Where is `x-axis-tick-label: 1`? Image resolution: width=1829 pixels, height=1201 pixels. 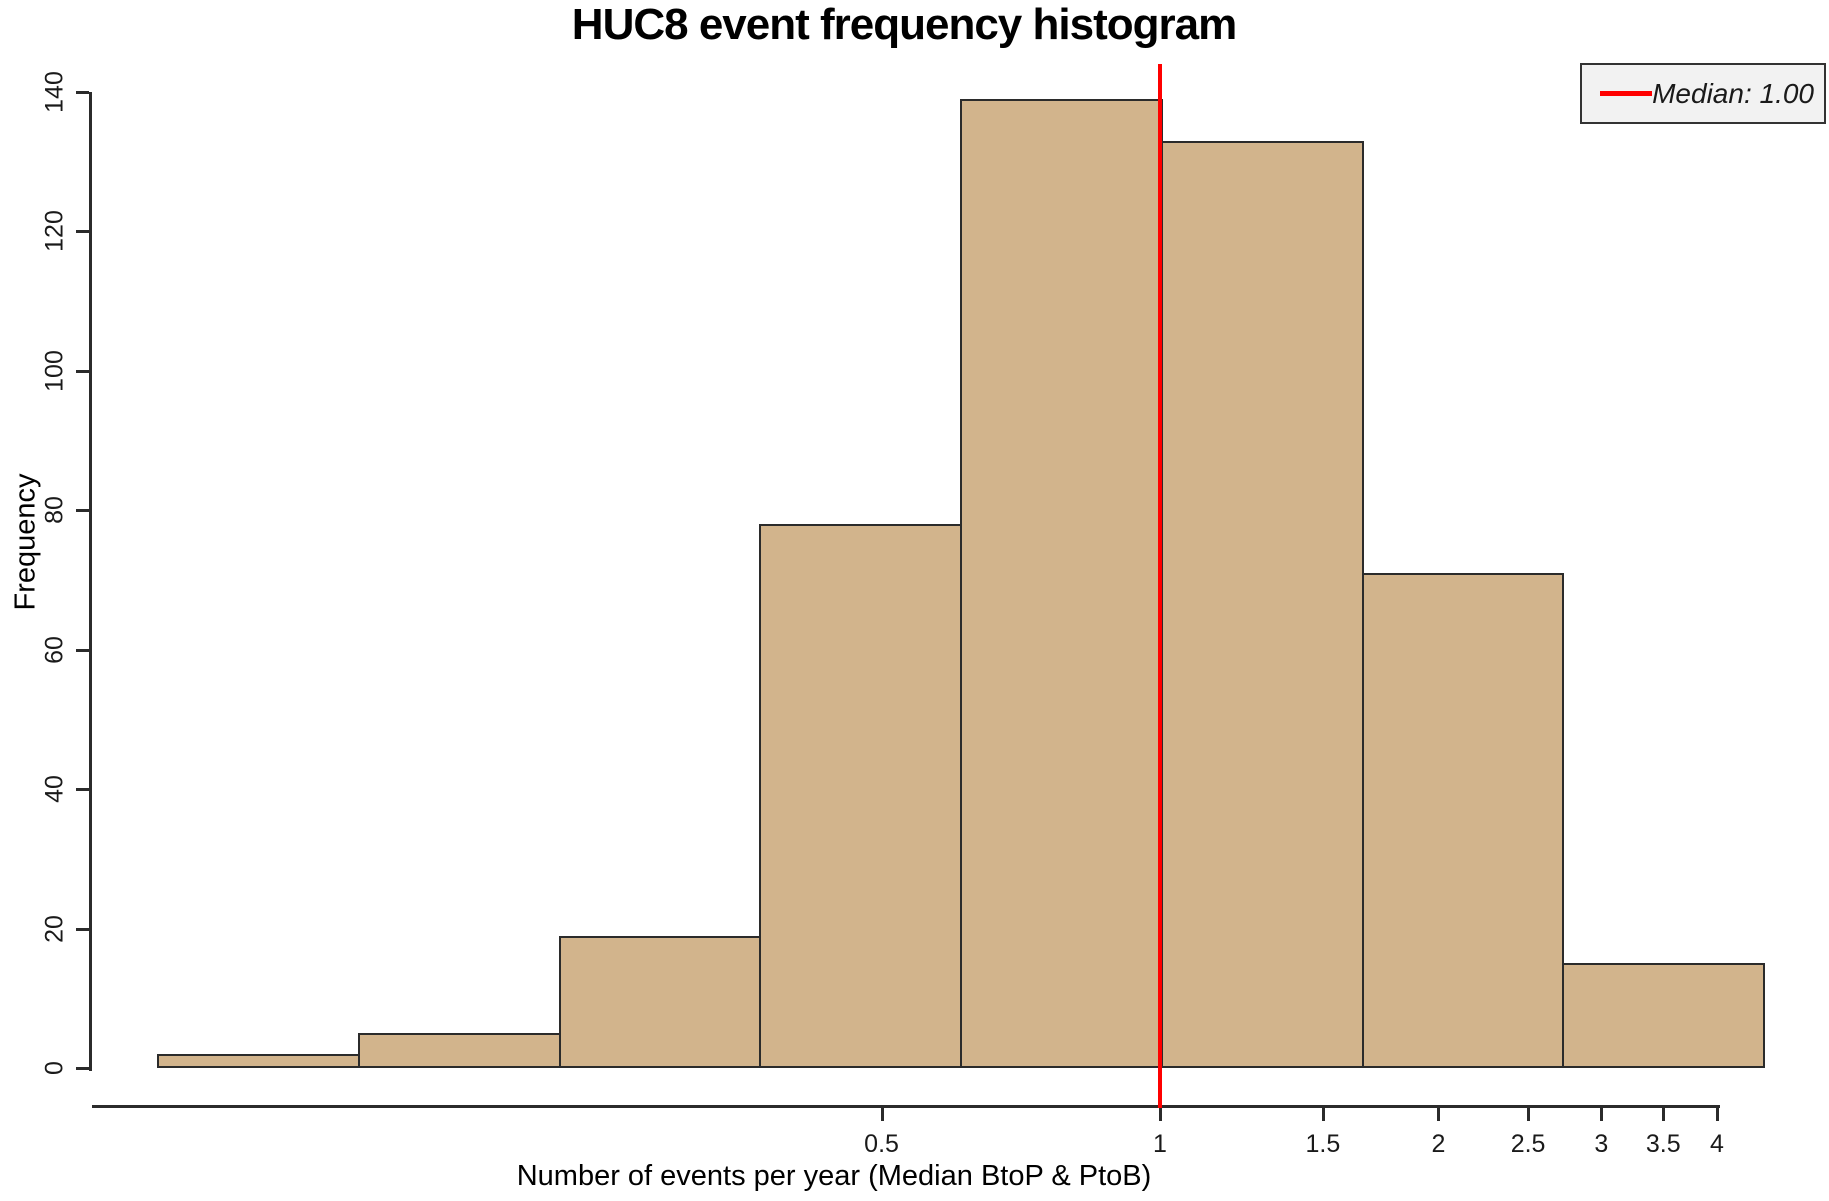 x-axis-tick-label: 1 is located at coordinates (1160, 1144).